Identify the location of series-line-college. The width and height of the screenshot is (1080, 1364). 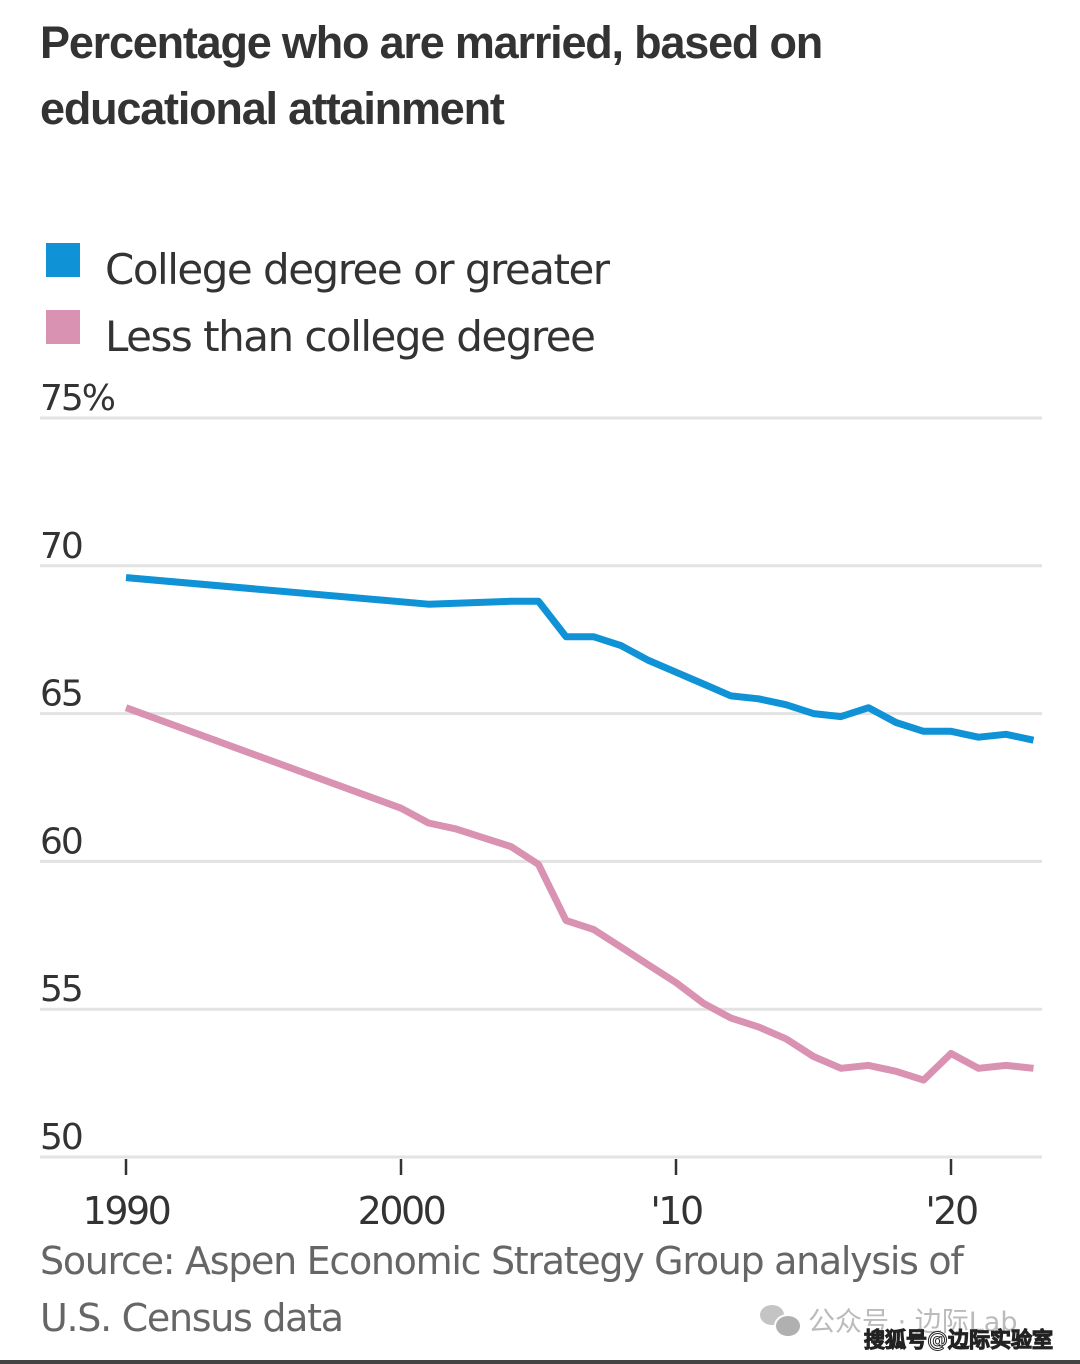
(580, 659).